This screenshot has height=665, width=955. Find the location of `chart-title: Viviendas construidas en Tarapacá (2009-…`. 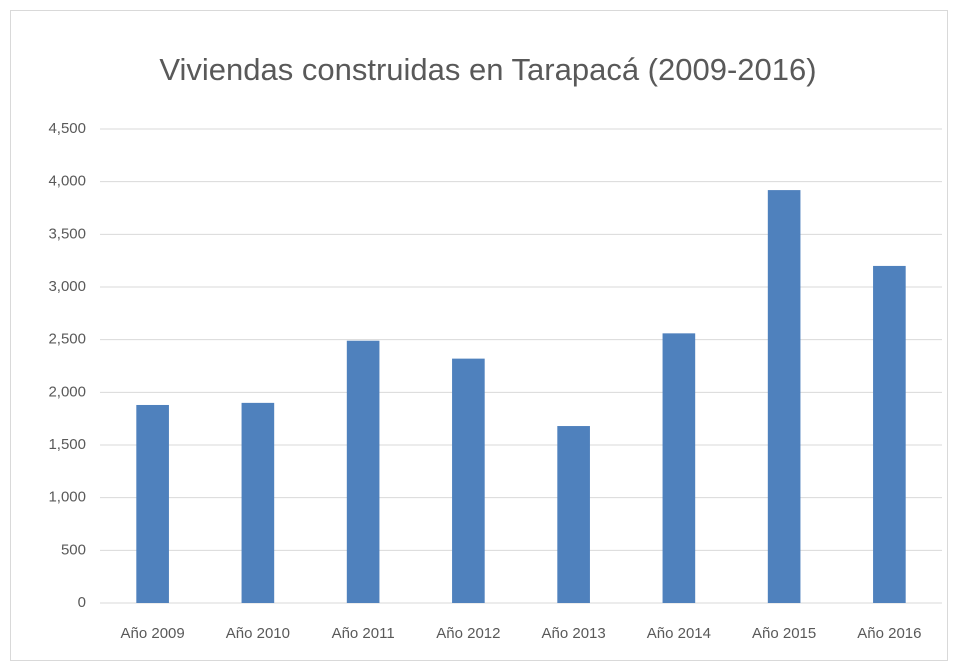

chart-title: Viviendas construidas en Tarapacá (2009-… is located at coordinates (487, 69).